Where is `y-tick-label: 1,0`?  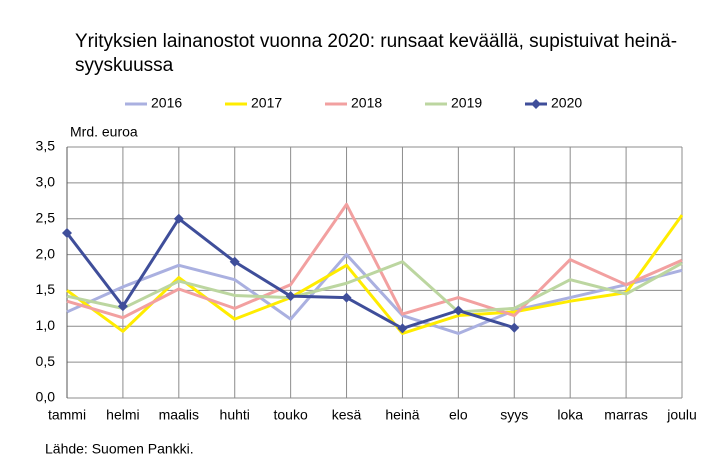
y-tick-label: 1,0 is located at coordinates (46, 325).